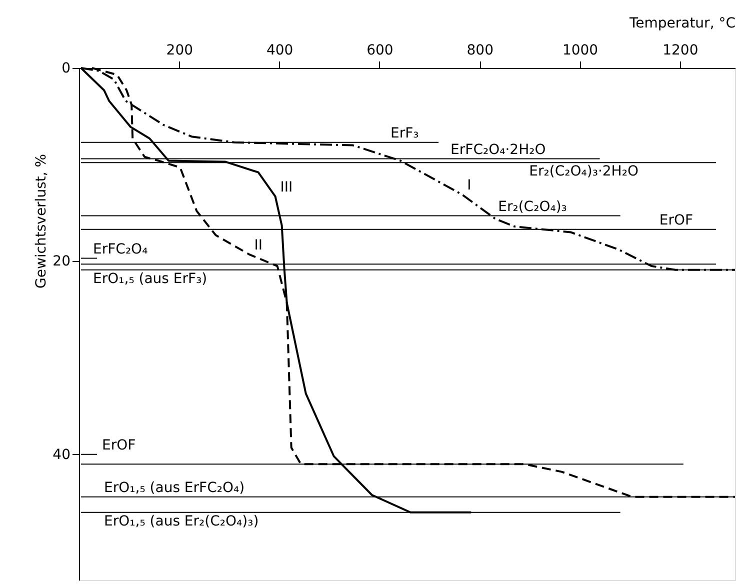 The width and height of the screenshot is (744, 587). I want to click on y-tick-label: 20, so click(61, 262).